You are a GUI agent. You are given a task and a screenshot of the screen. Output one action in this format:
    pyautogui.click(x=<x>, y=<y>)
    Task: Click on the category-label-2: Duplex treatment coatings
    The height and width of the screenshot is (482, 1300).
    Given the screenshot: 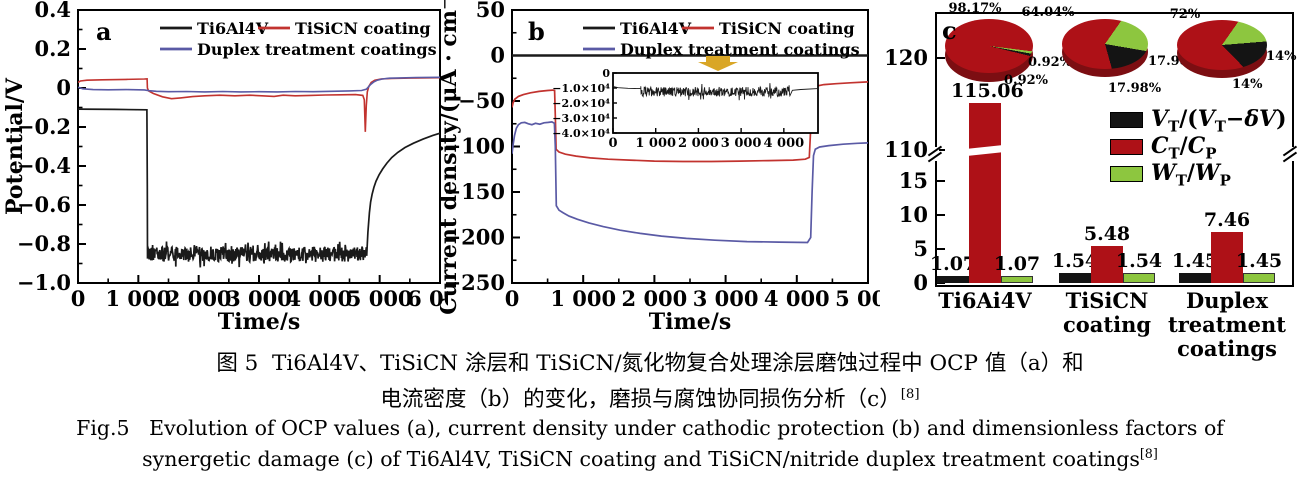 What is the action you would take?
    pyautogui.click(x=1217, y=325)
    